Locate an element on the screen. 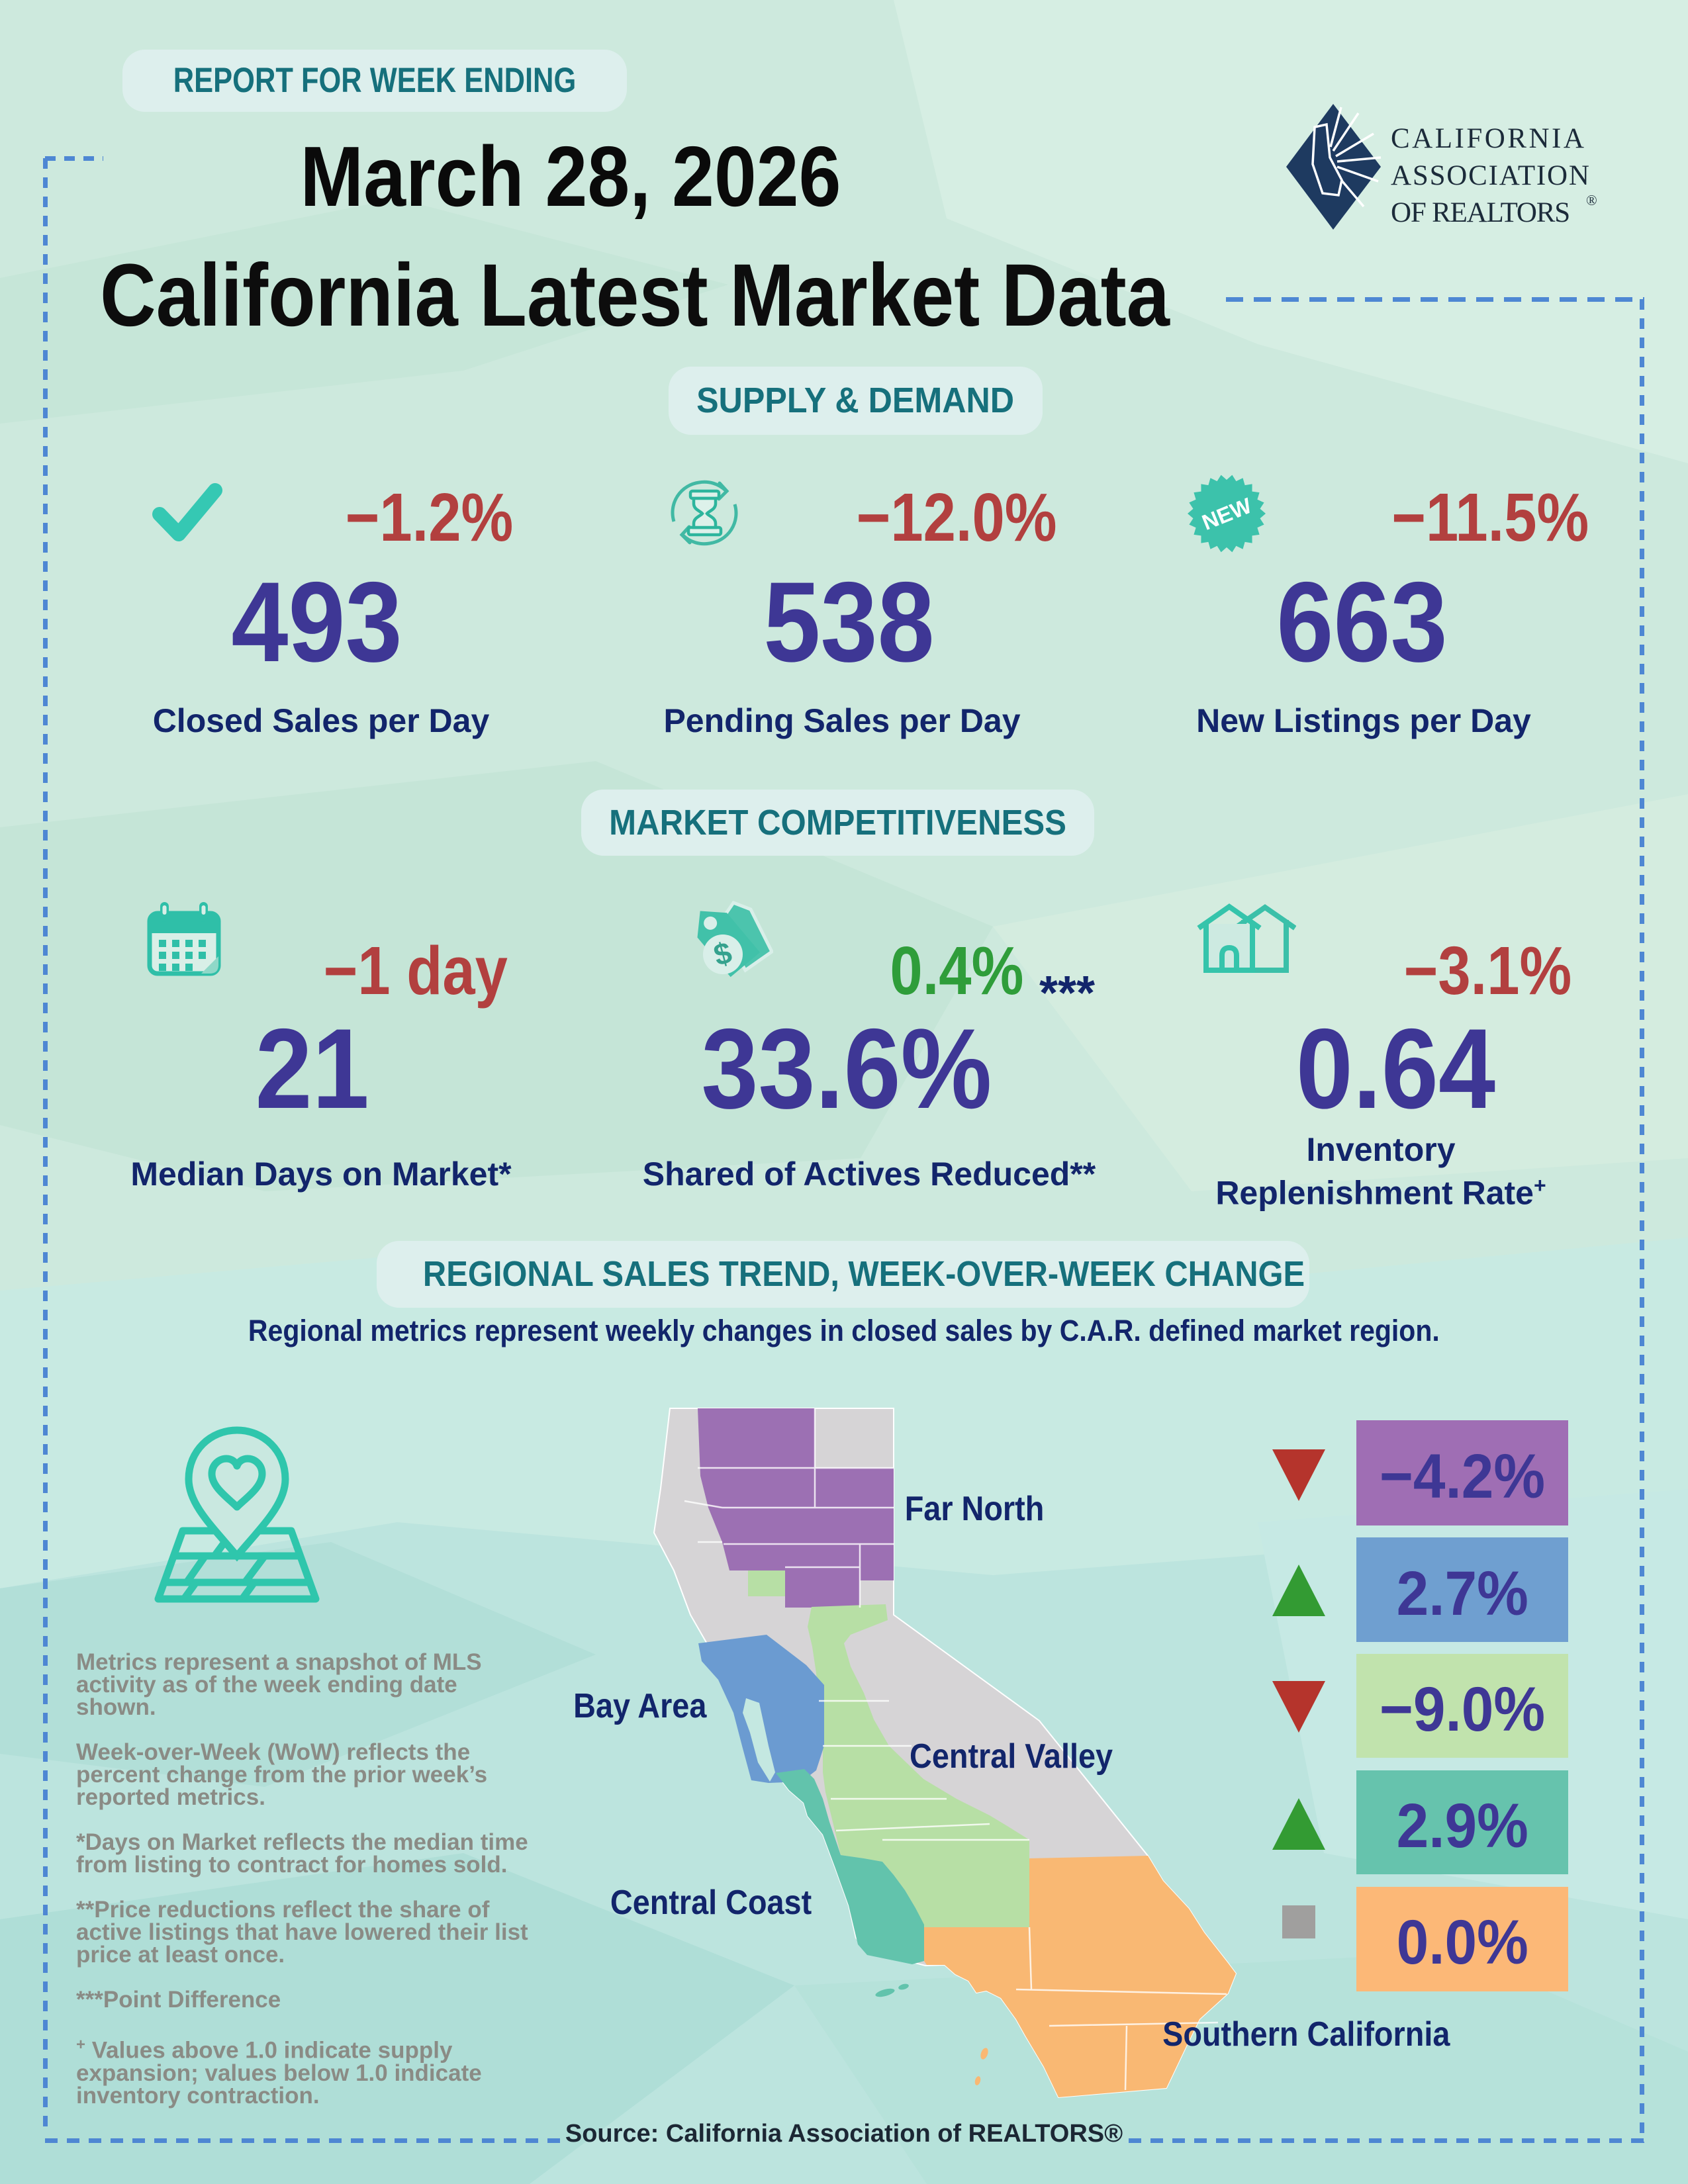  svg-text: CALIFORNIA is located at coordinates (1488, 138).